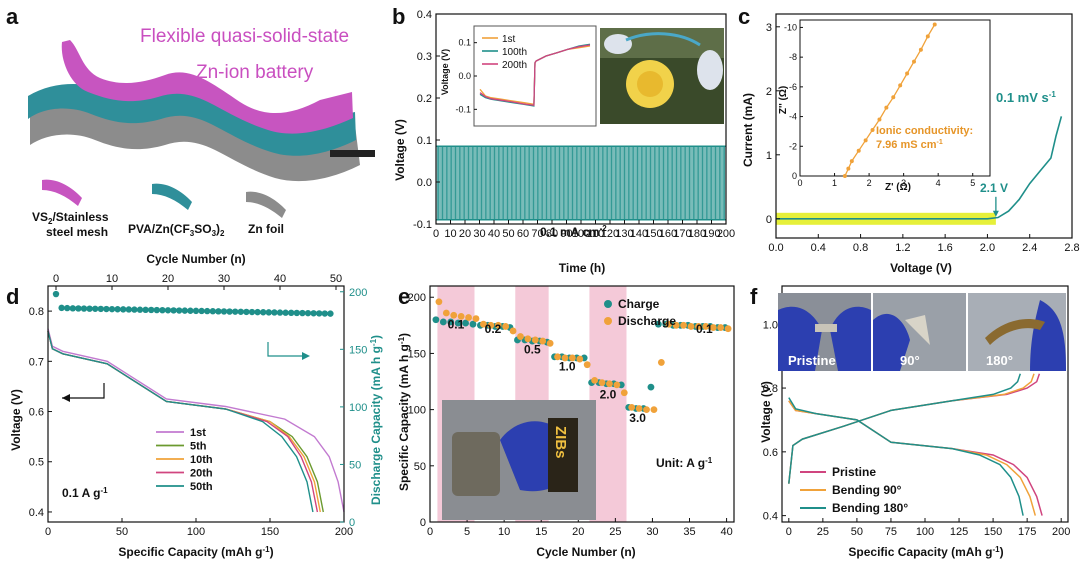  I want to click on photo-90-glove, so click(891, 342).